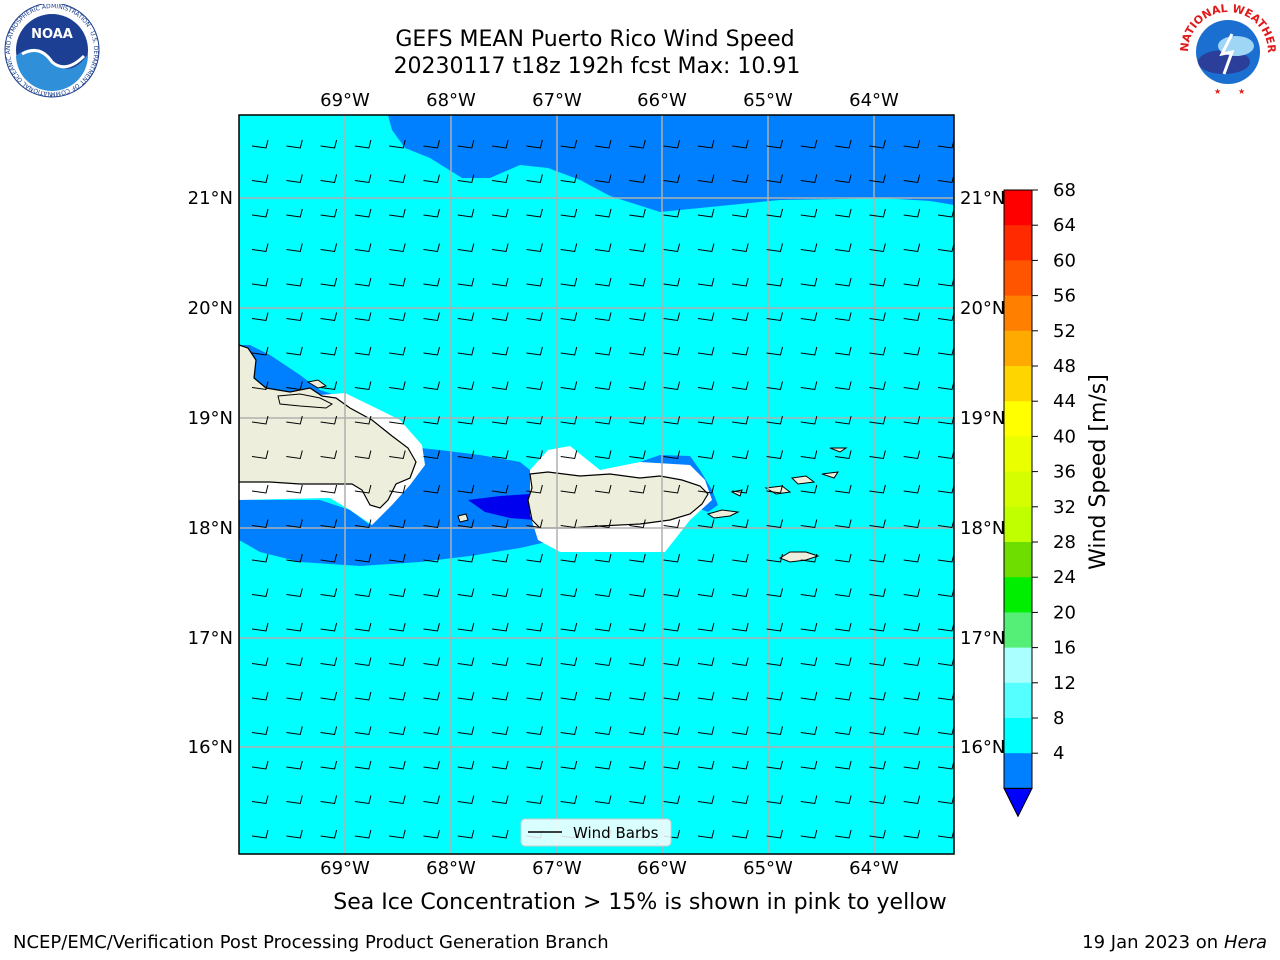 The height and width of the screenshot is (960, 1280). What do you see at coordinates (1064, 612) in the screenshot?
I see `colorbar-tick-label: 20` at bounding box center [1064, 612].